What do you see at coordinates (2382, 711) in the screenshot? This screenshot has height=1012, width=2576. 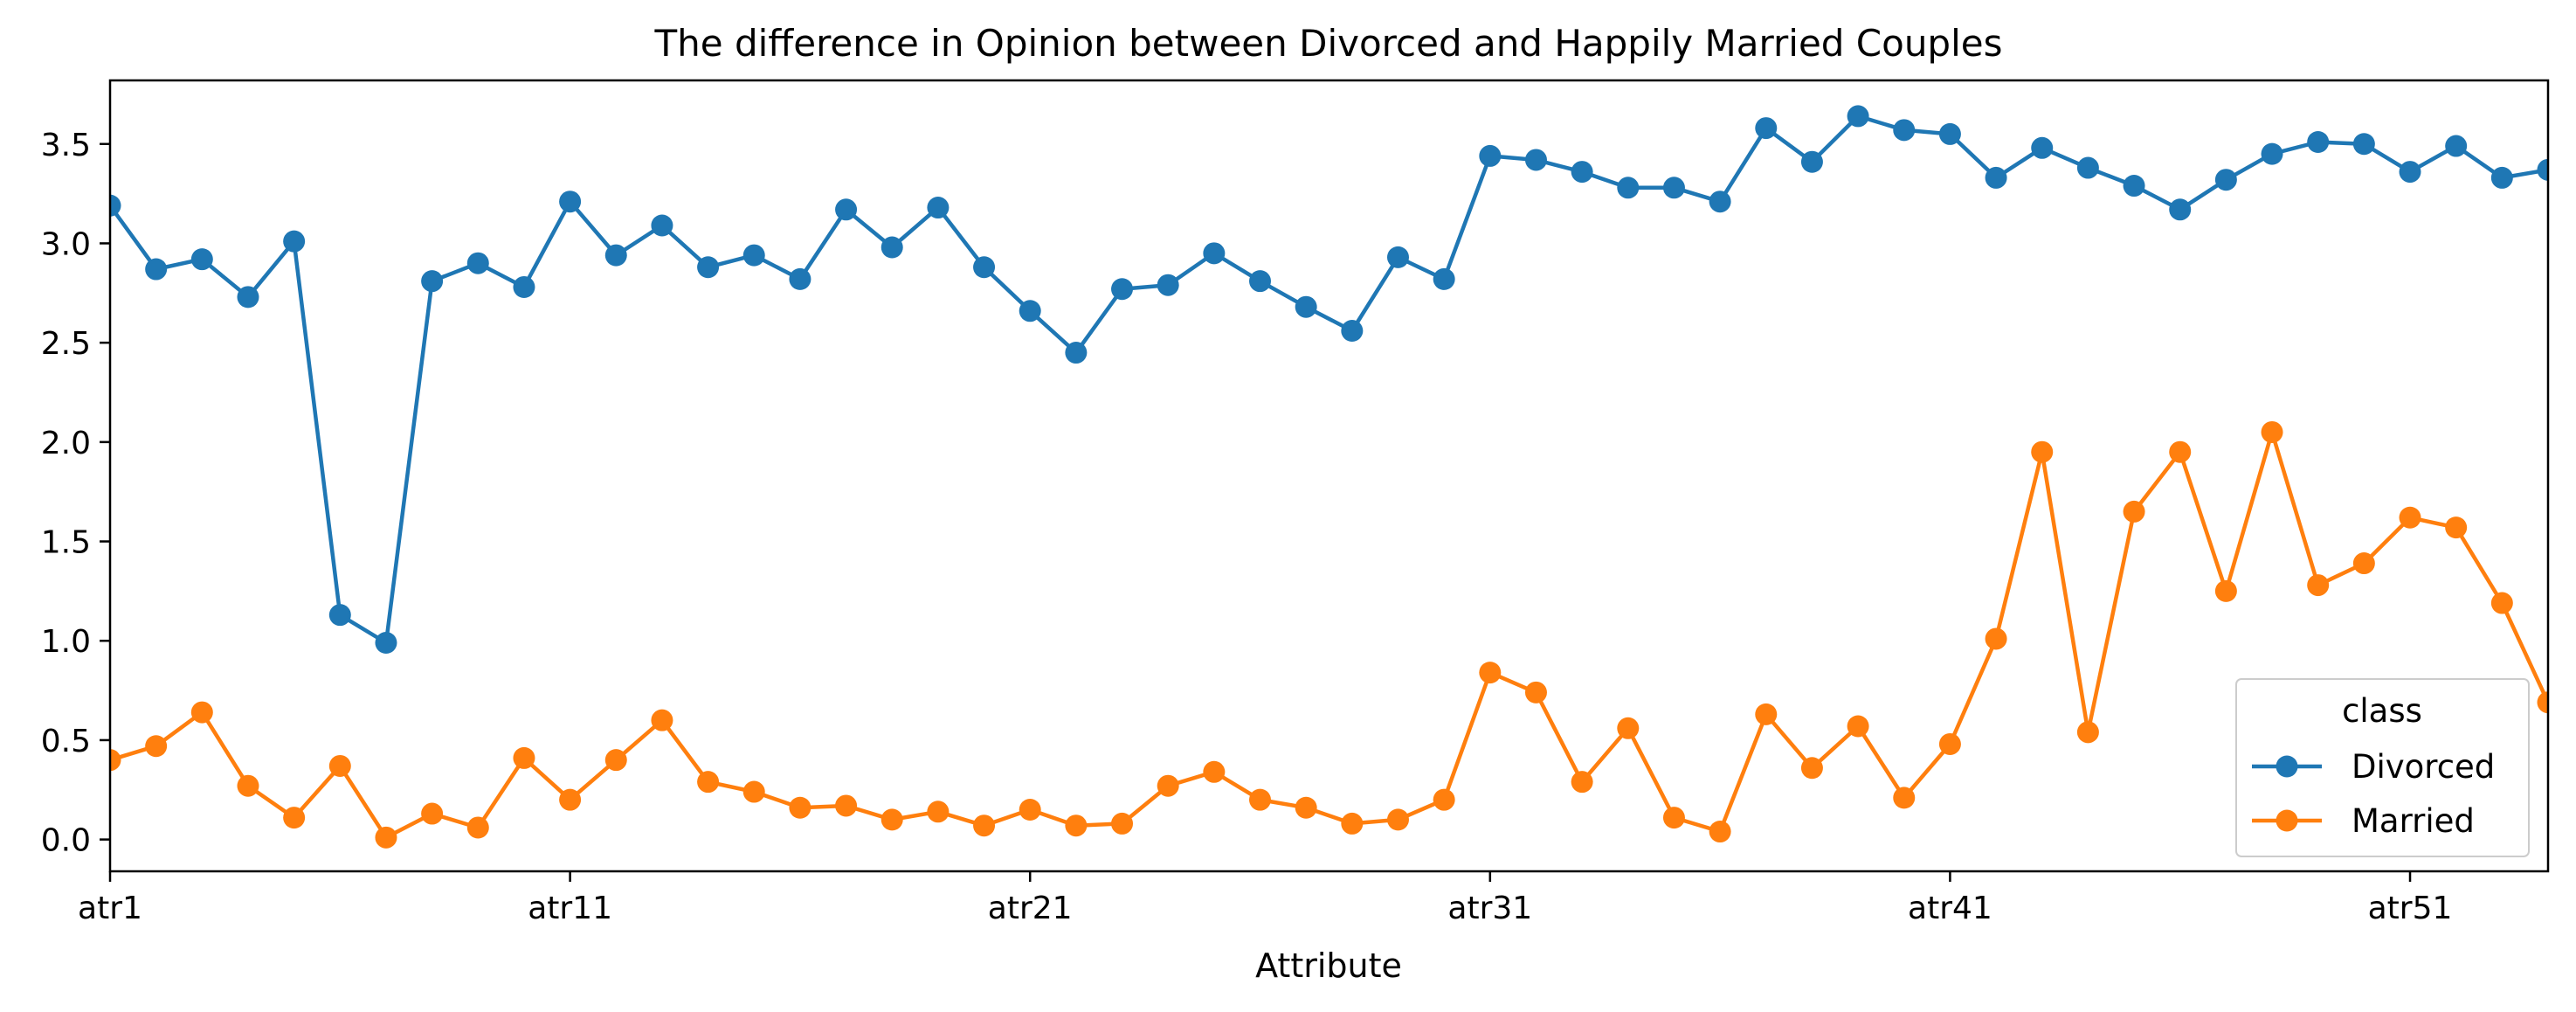 I see `legend-title: class` at bounding box center [2382, 711].